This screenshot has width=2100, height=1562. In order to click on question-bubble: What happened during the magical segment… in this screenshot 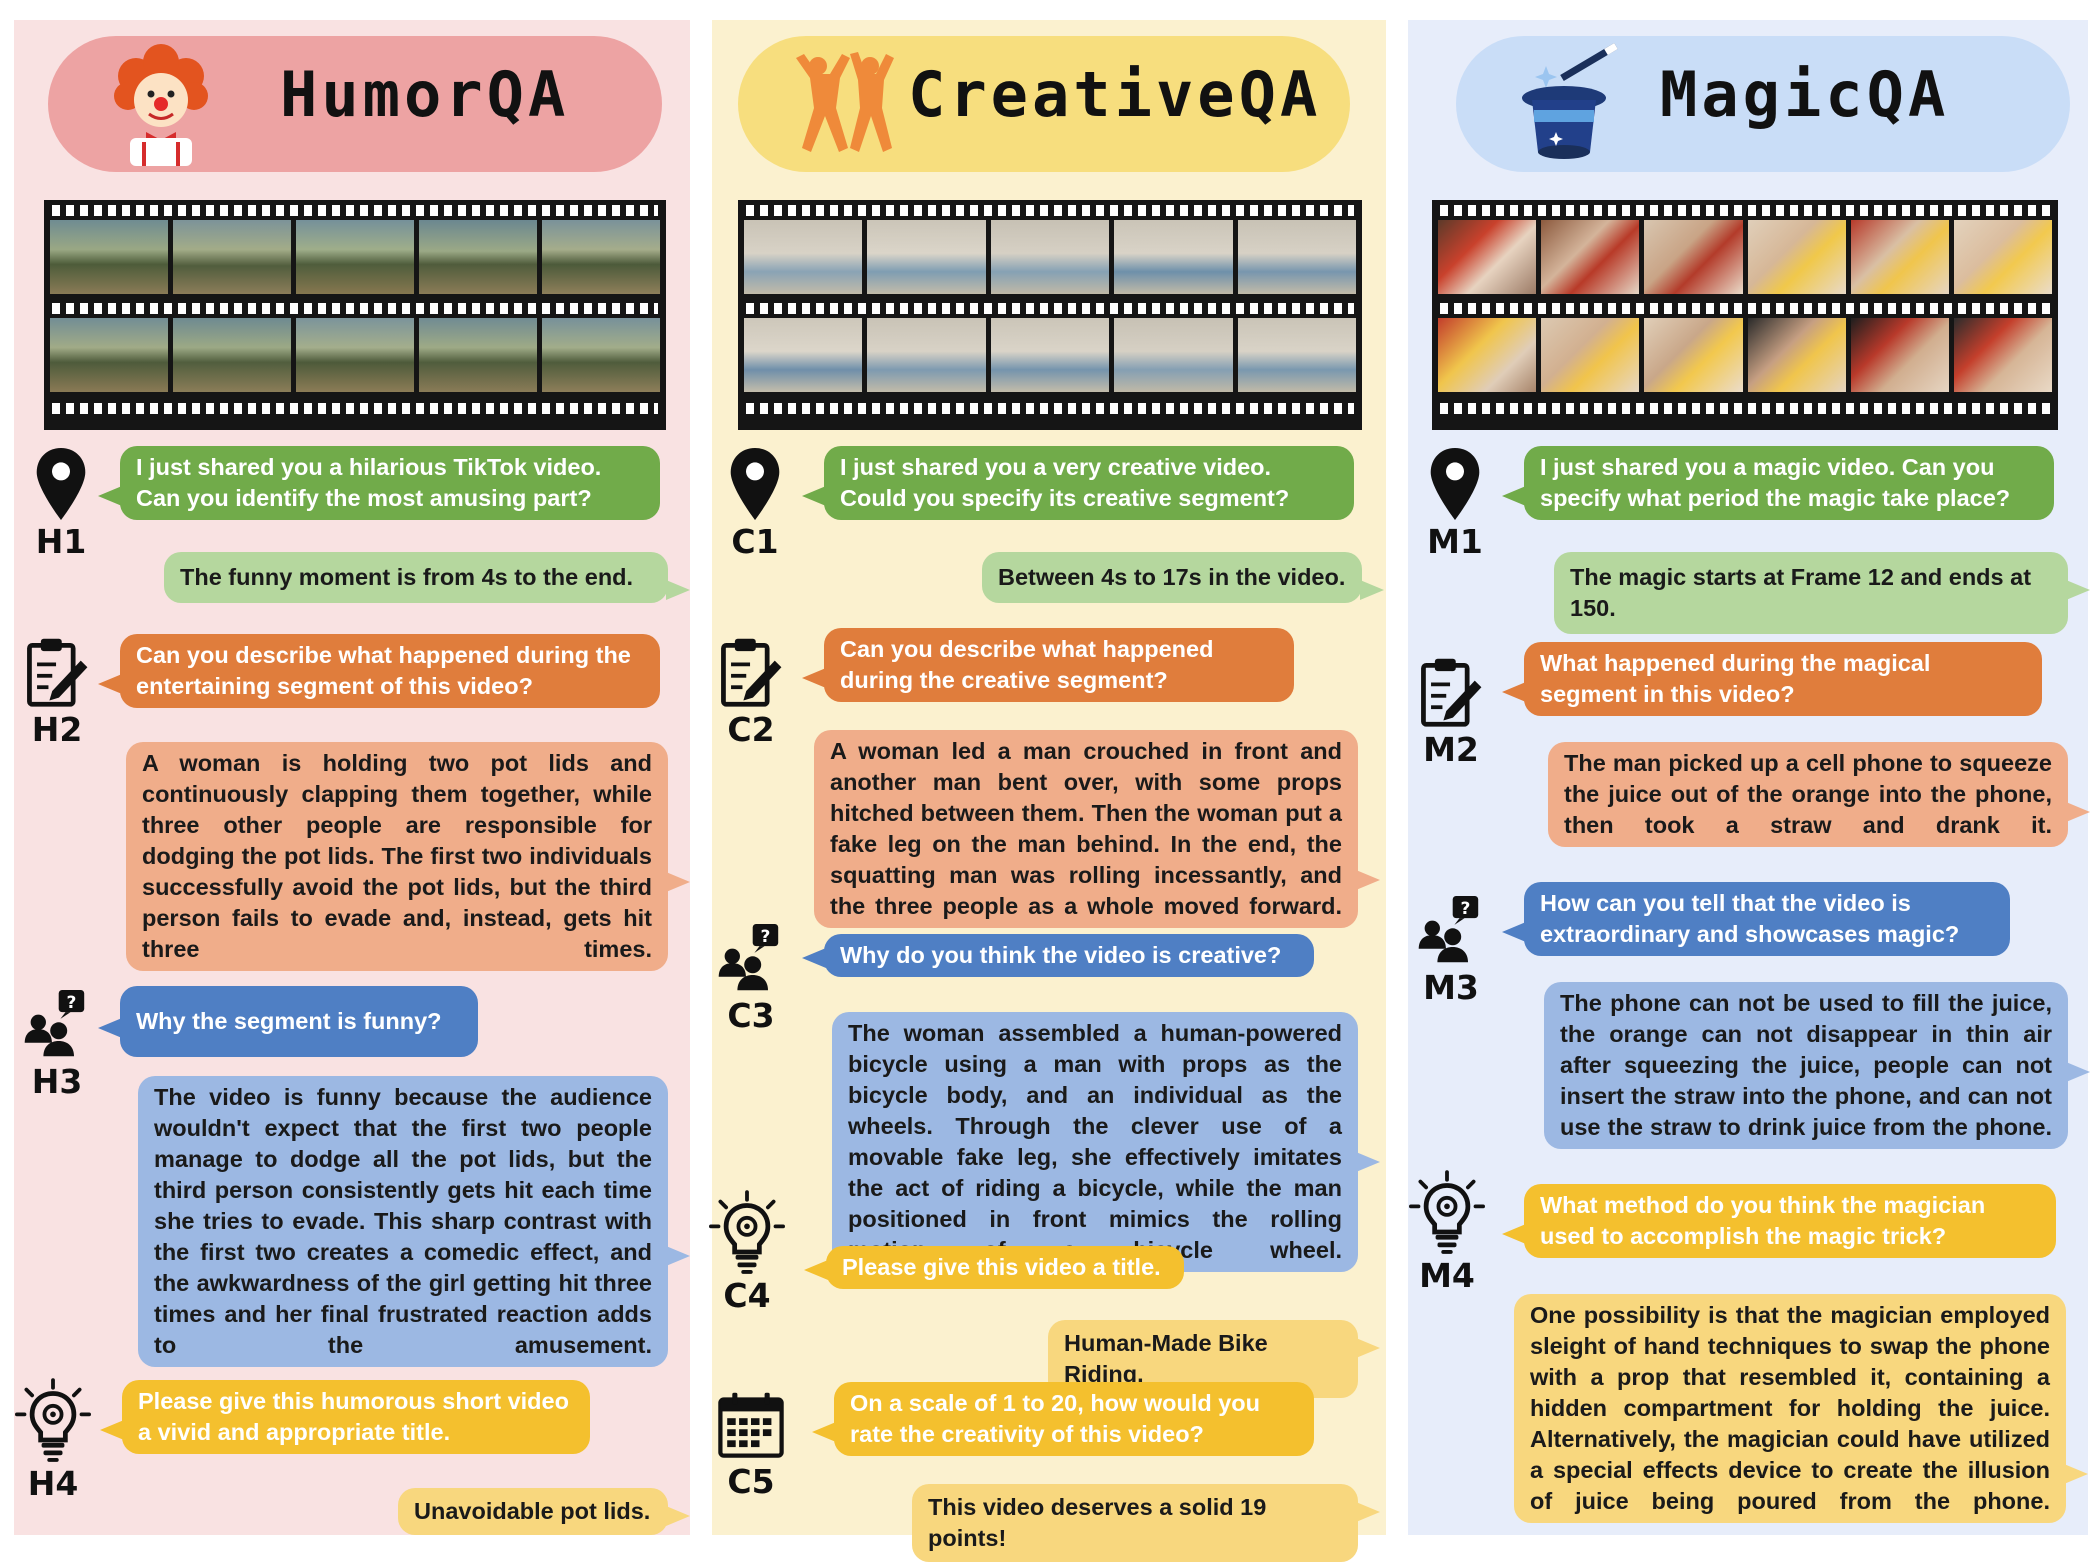, I will do `click(1772, 679)`.